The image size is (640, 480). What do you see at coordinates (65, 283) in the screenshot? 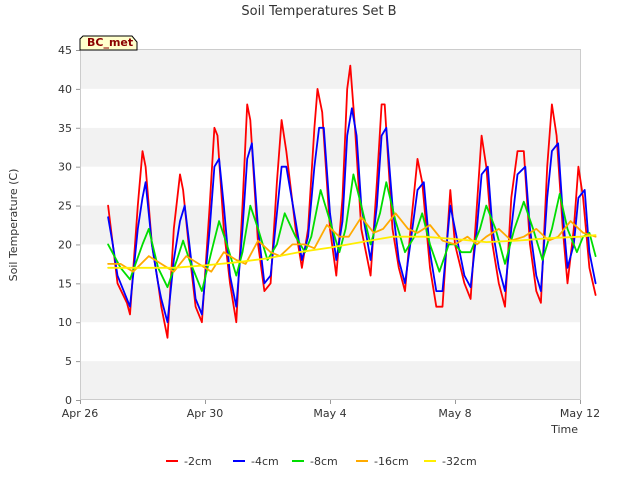
I see `y-tick-label: 15` at bounding box center [65, 283].